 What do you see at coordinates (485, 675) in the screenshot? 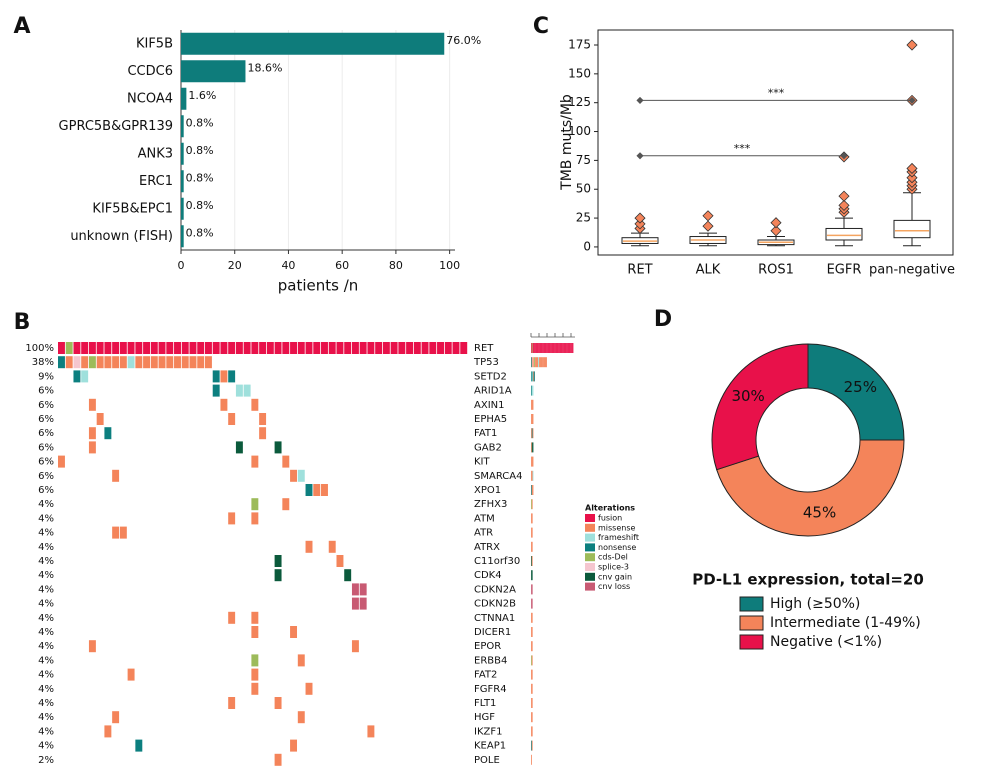
I see `gene-label: FAT2` at bounding box center [485, 675].